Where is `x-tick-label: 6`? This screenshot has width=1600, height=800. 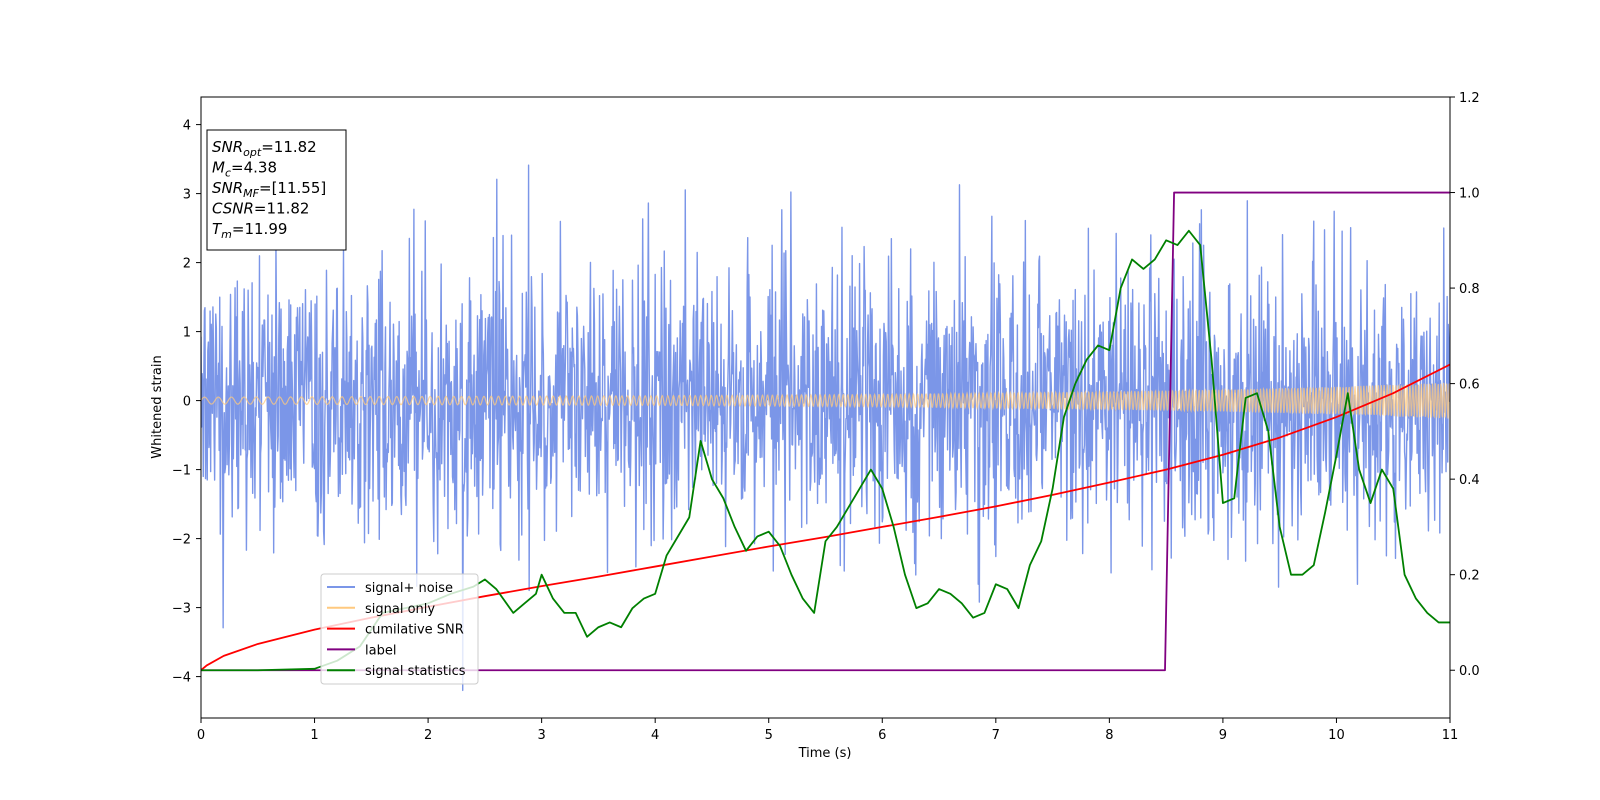 x-tick-label: 6 is located at coordinates (882, 735).